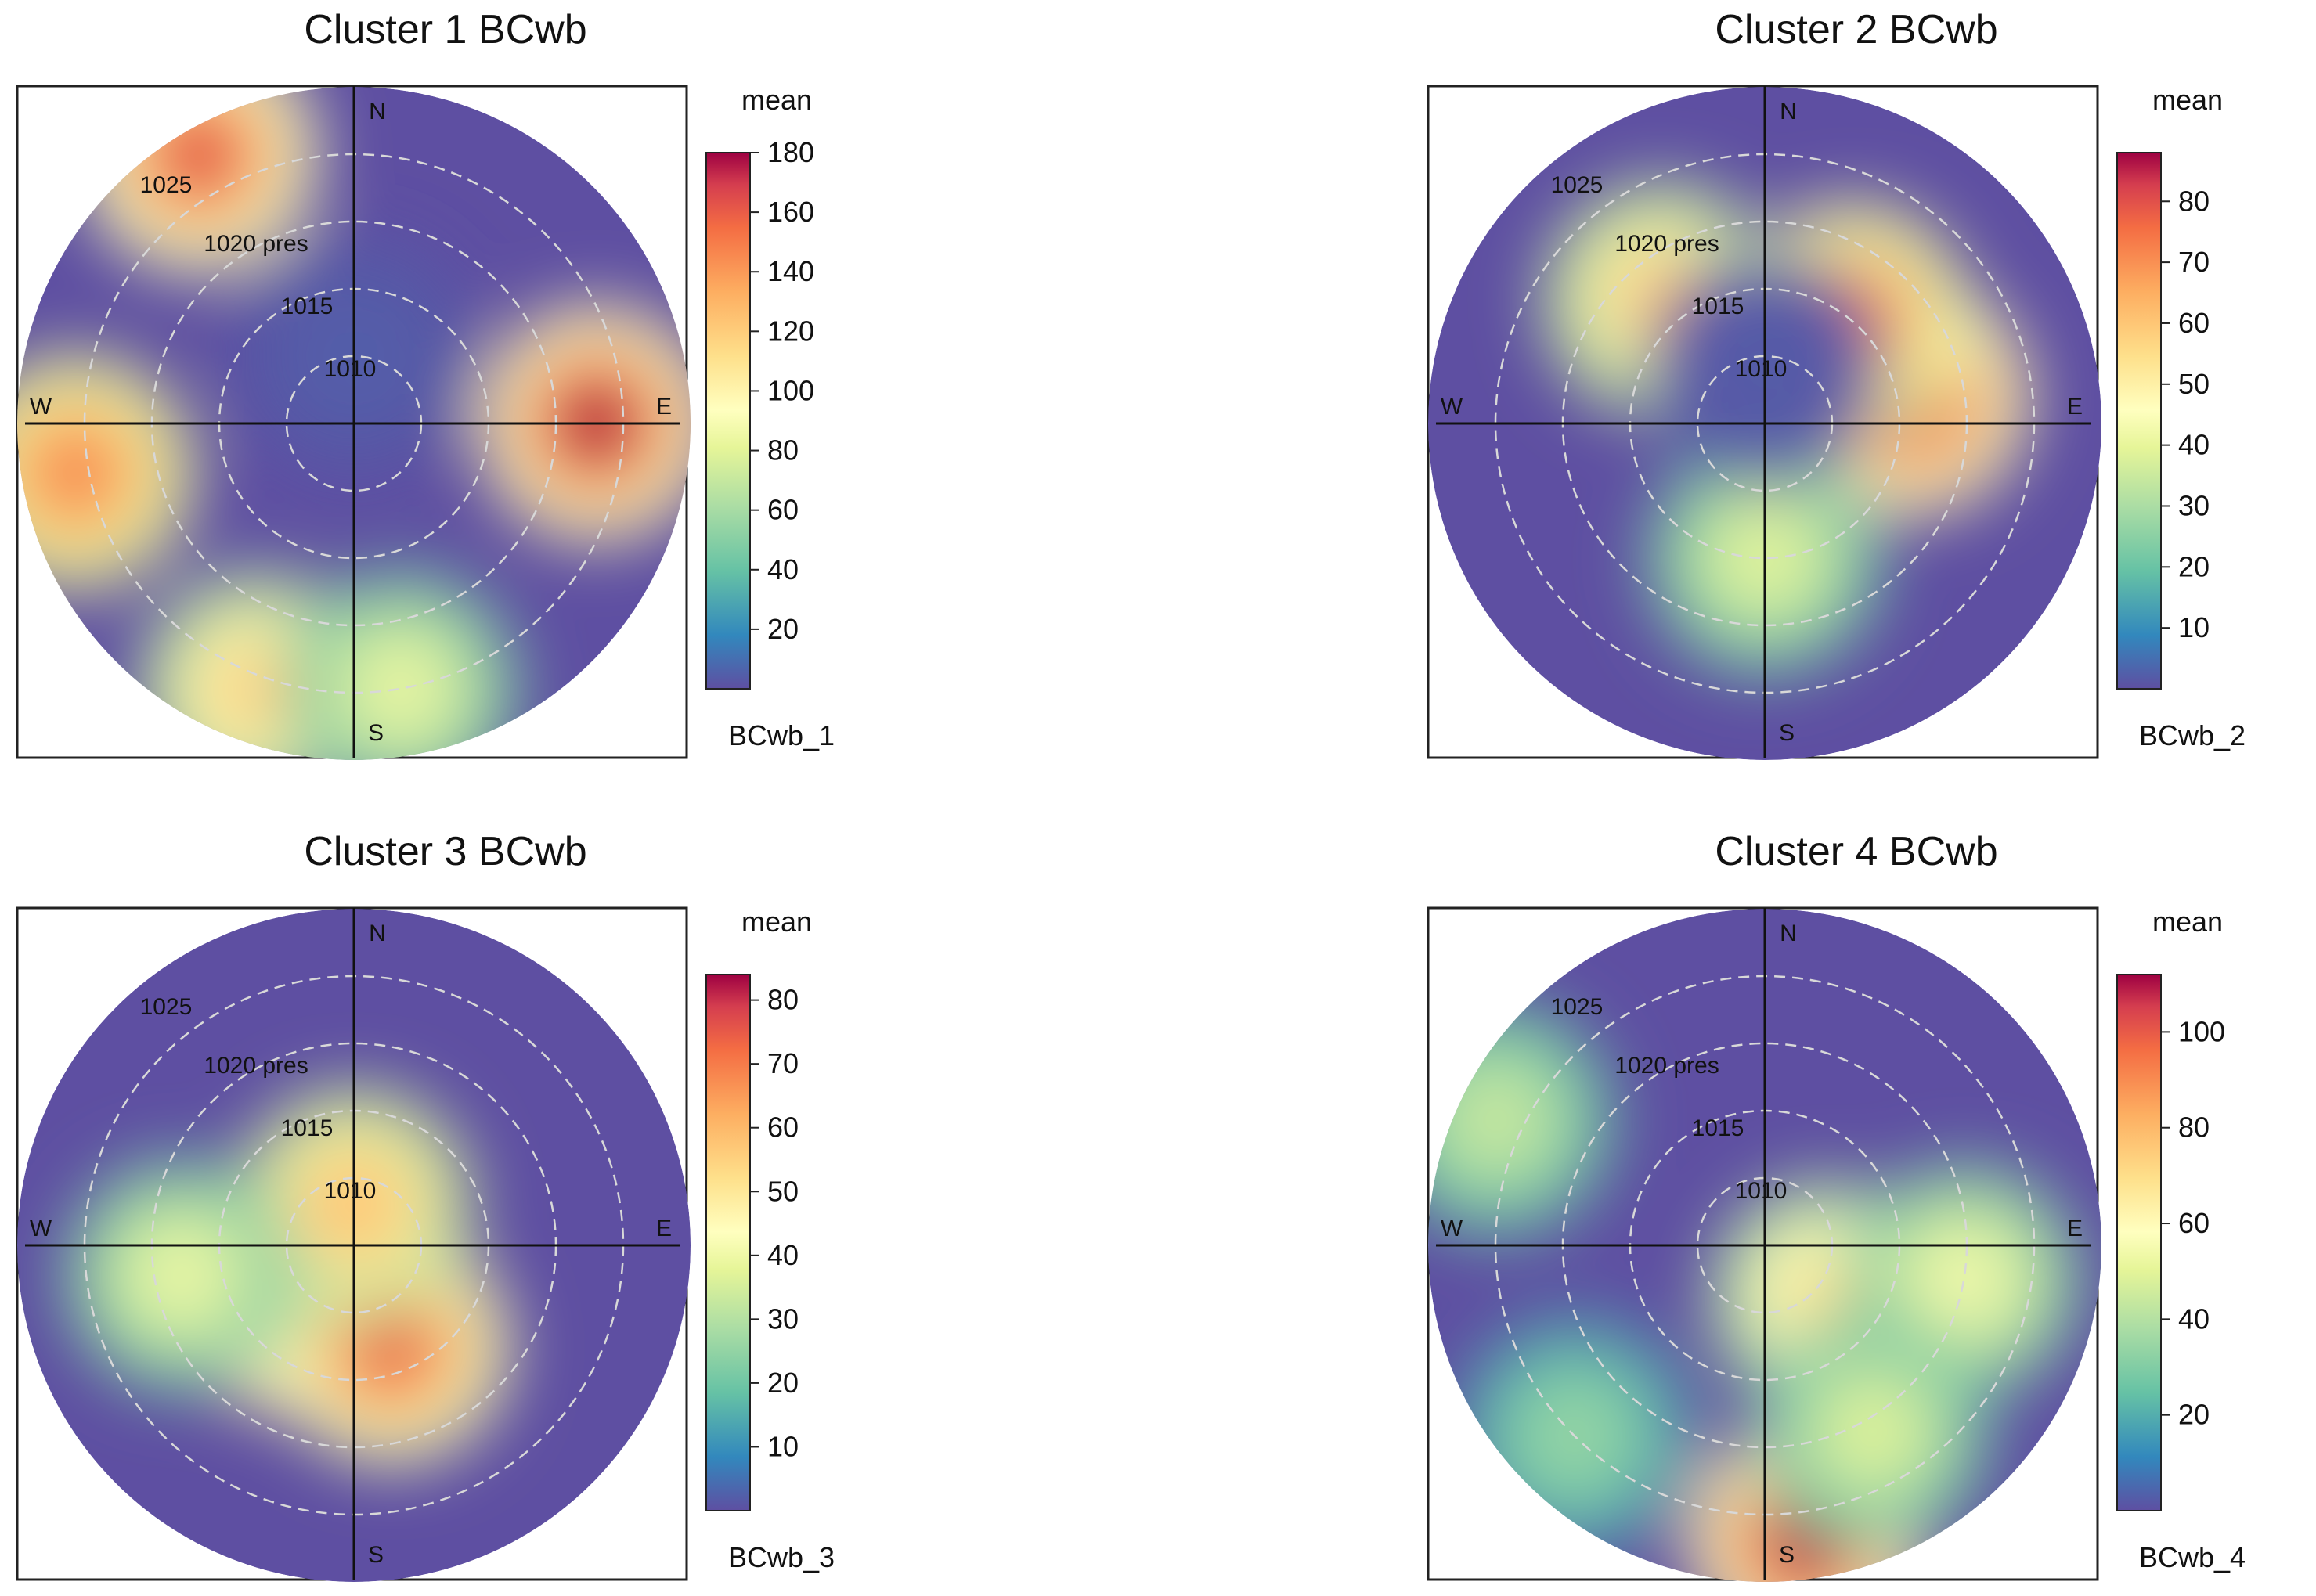 The height and width of the screenshot is (1596, 2316). What do you see at coordinates (1856, 852) in the screenshot?
I see `panel-title: Cluster 4 BCwb` at bounding box center [1856, 852].